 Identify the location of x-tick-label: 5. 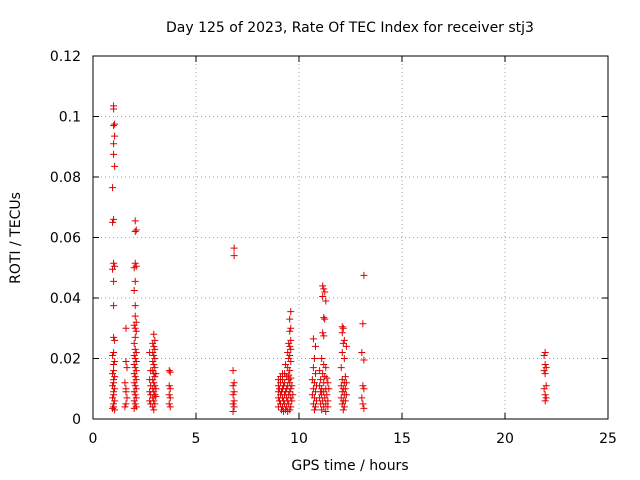
(196, 439).